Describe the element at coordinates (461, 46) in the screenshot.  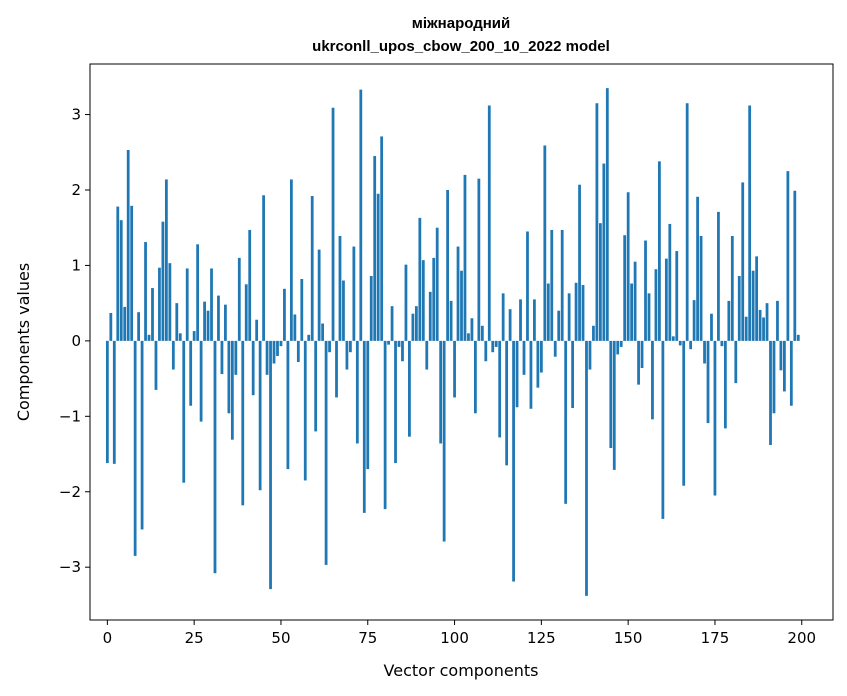
I see `chart-subtitle: ukrconll_upos_cbow_200_10_2022 model` at that location.